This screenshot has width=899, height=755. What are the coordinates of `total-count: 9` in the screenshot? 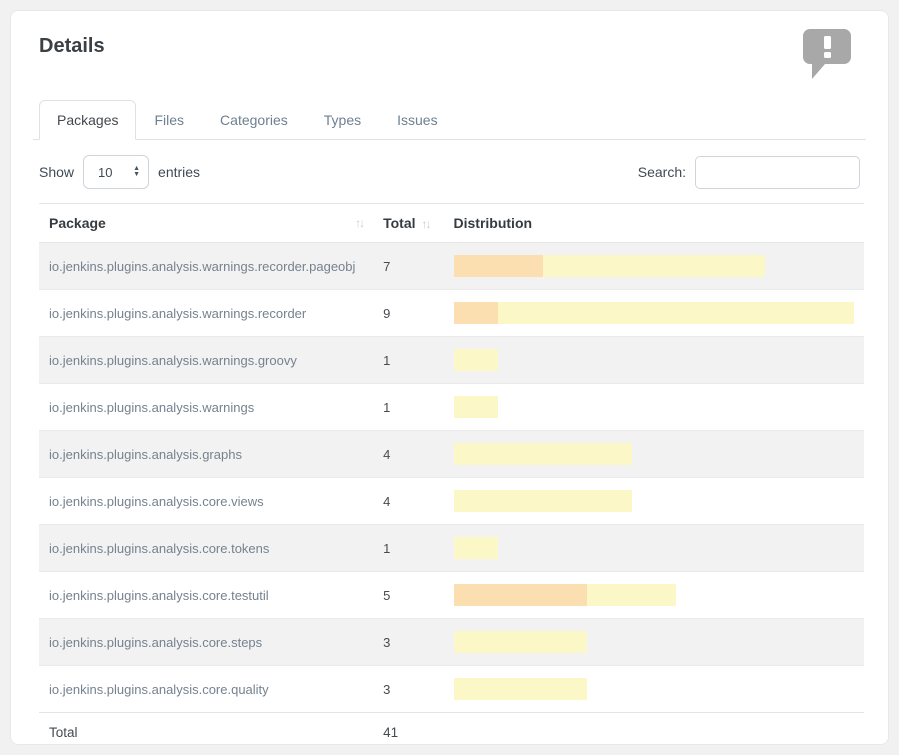 It's located at (408, 313).